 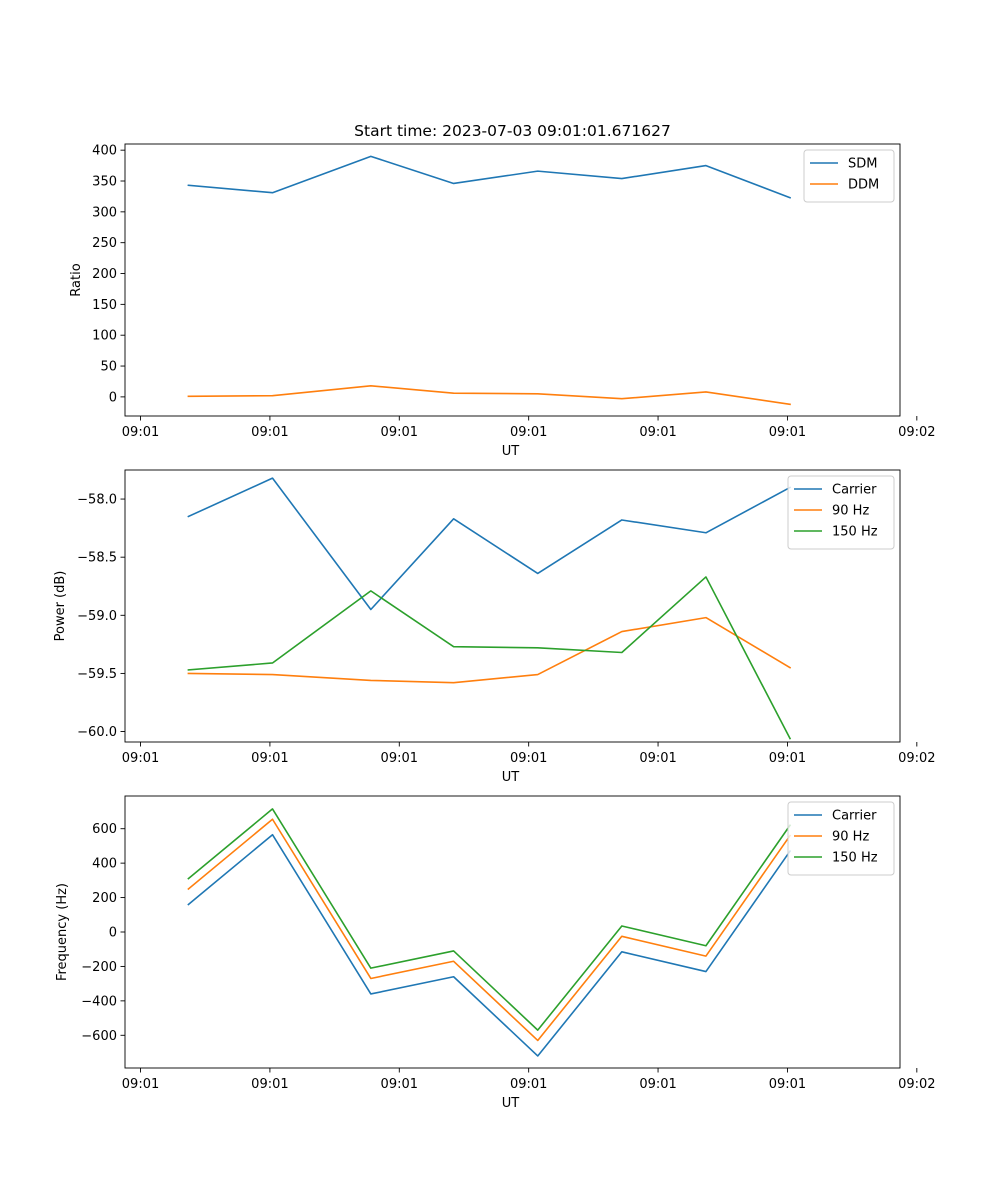 I want to click on y-tick-label: 100, so click(x=104, y=336).